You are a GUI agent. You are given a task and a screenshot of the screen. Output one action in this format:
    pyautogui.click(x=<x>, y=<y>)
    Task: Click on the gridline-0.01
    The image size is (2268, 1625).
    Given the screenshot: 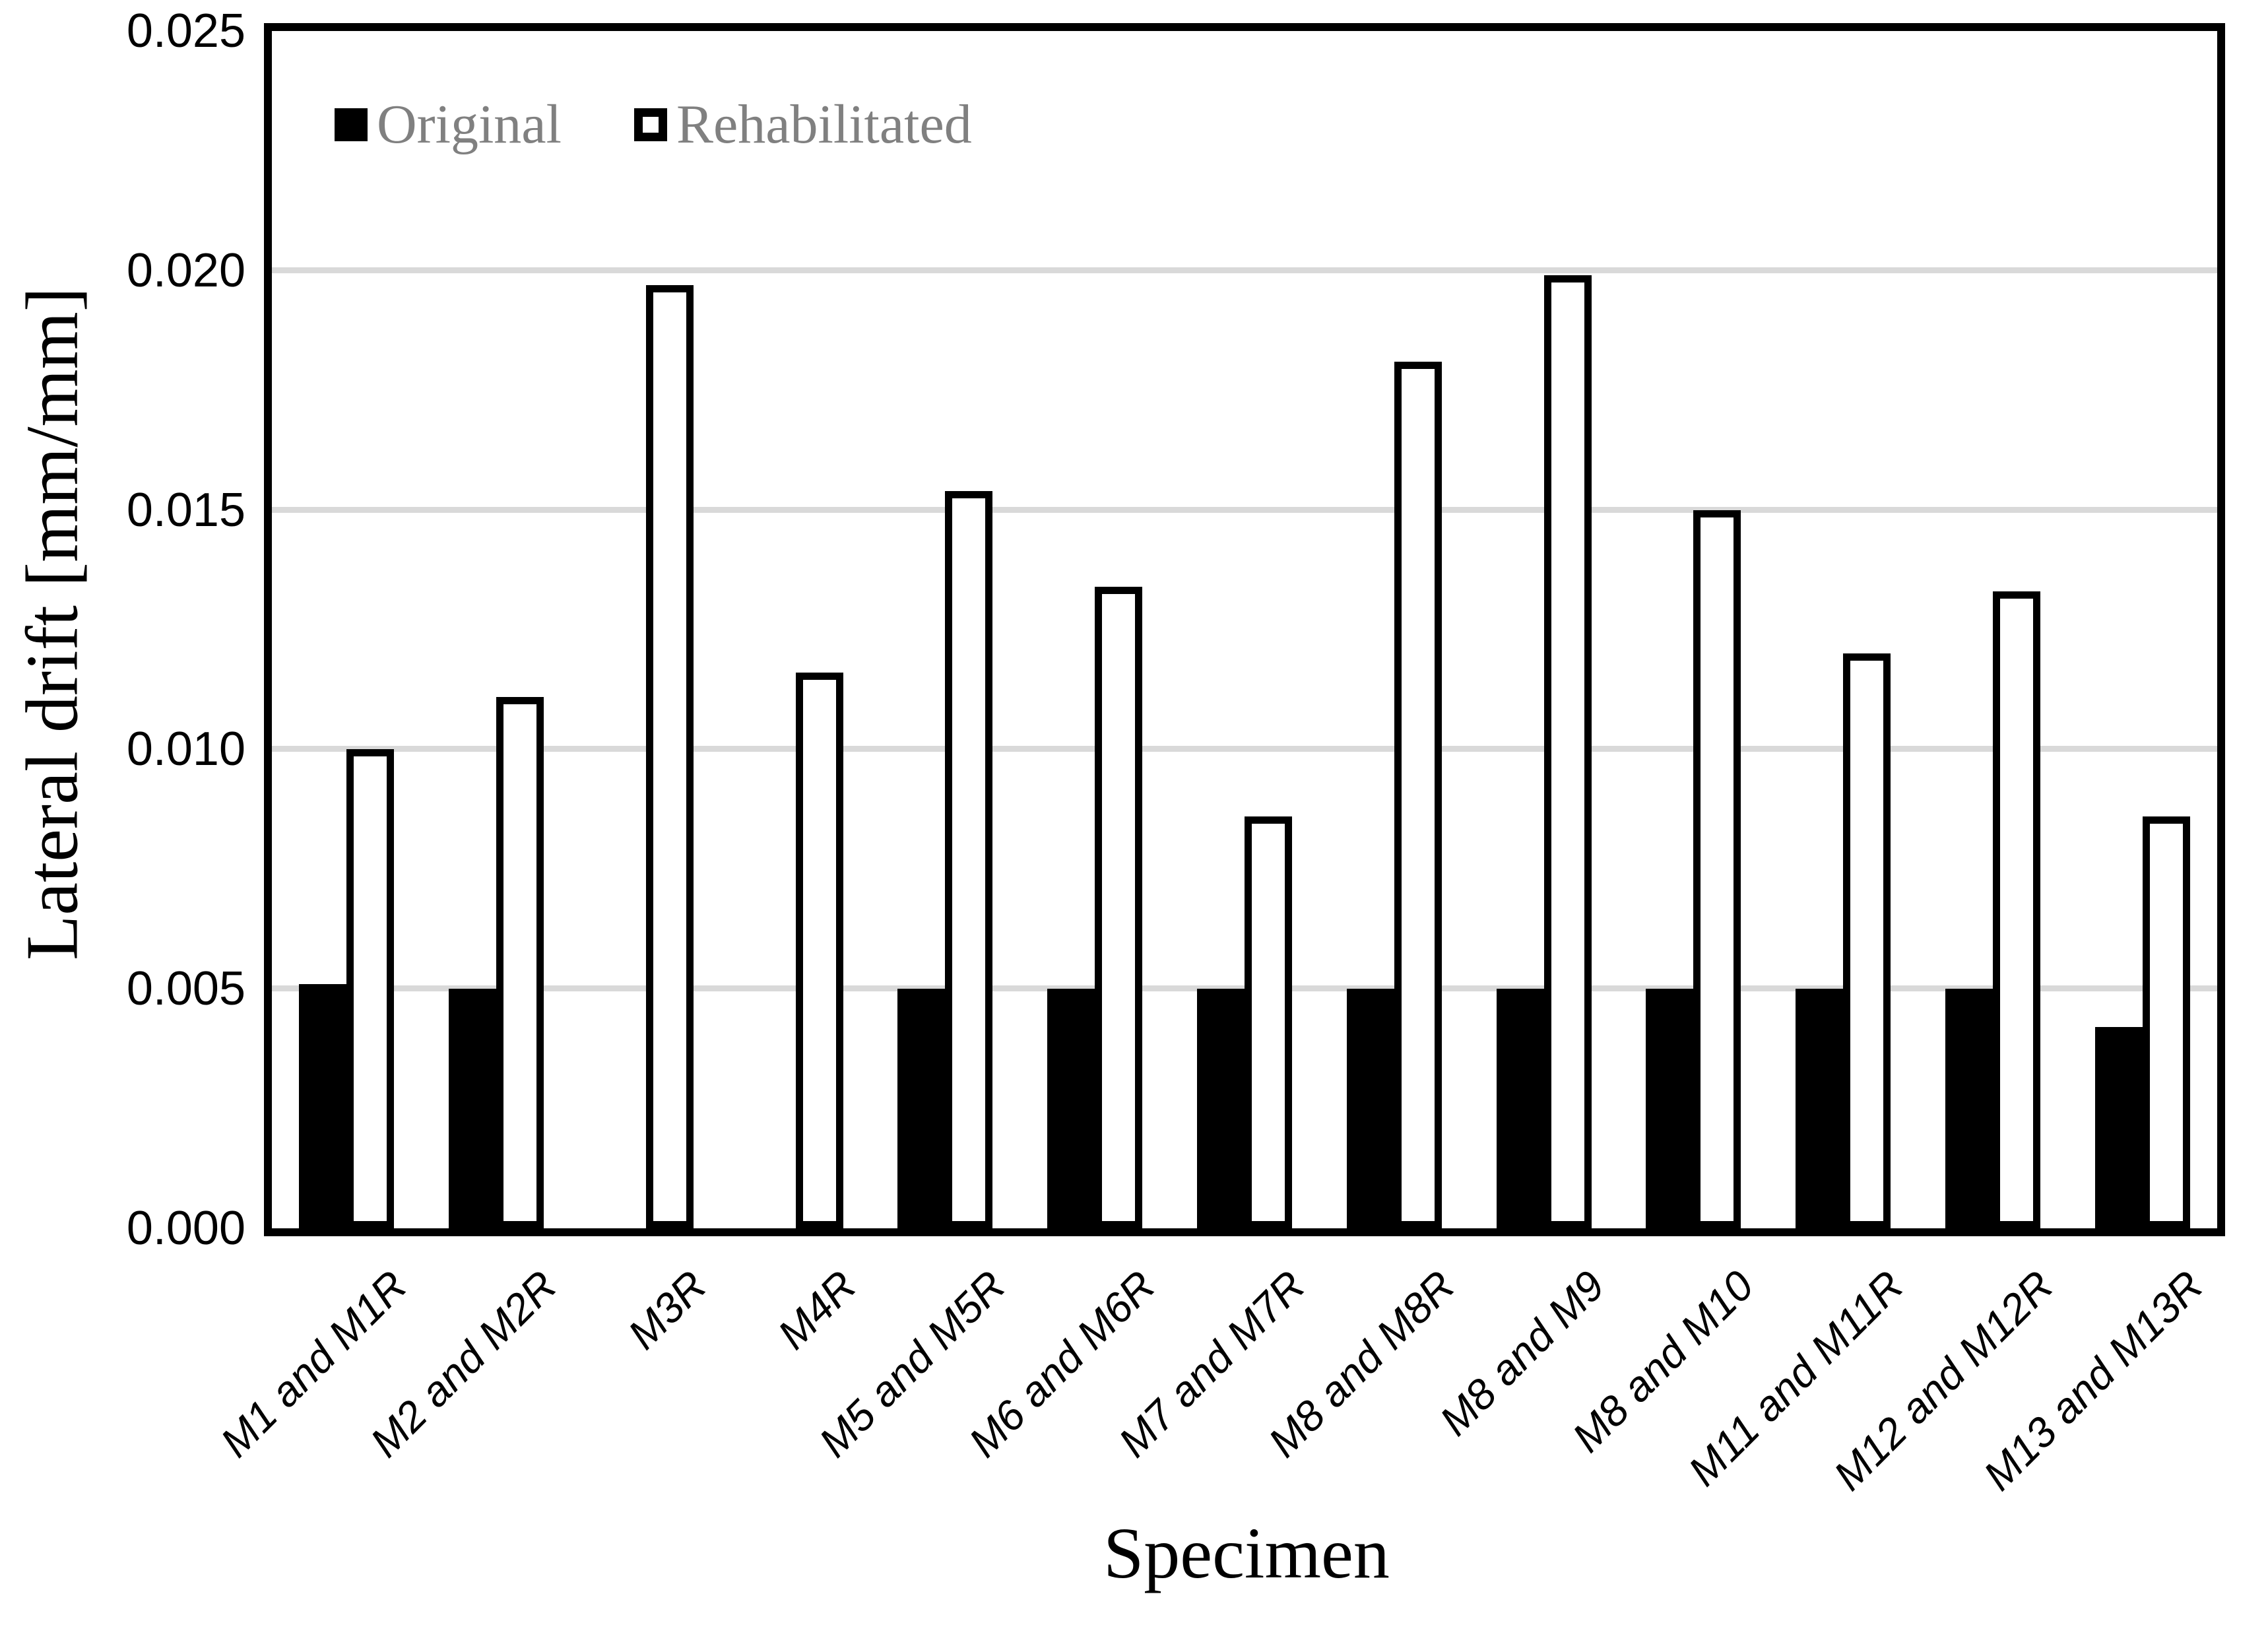 What is the action you would take?
    pyautogui.click(x=1245, y=749)
    